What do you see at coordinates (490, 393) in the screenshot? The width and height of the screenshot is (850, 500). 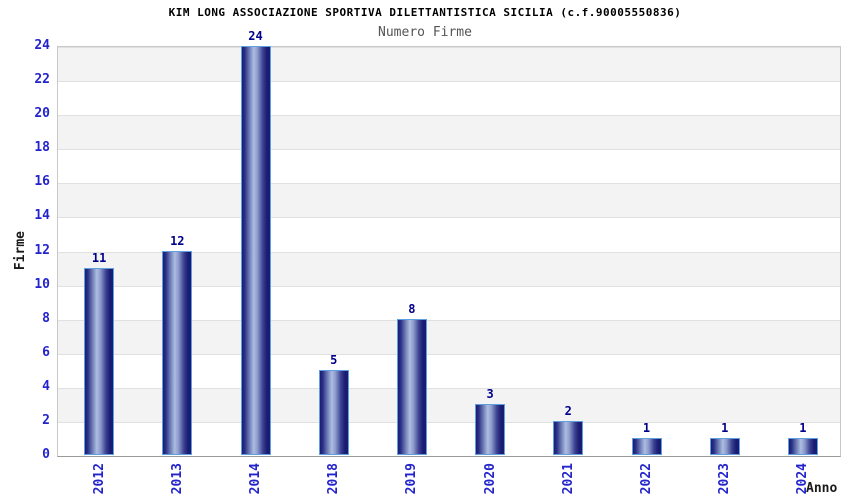 I see `bar-value-label: 3` at bounding box center [490, 393].